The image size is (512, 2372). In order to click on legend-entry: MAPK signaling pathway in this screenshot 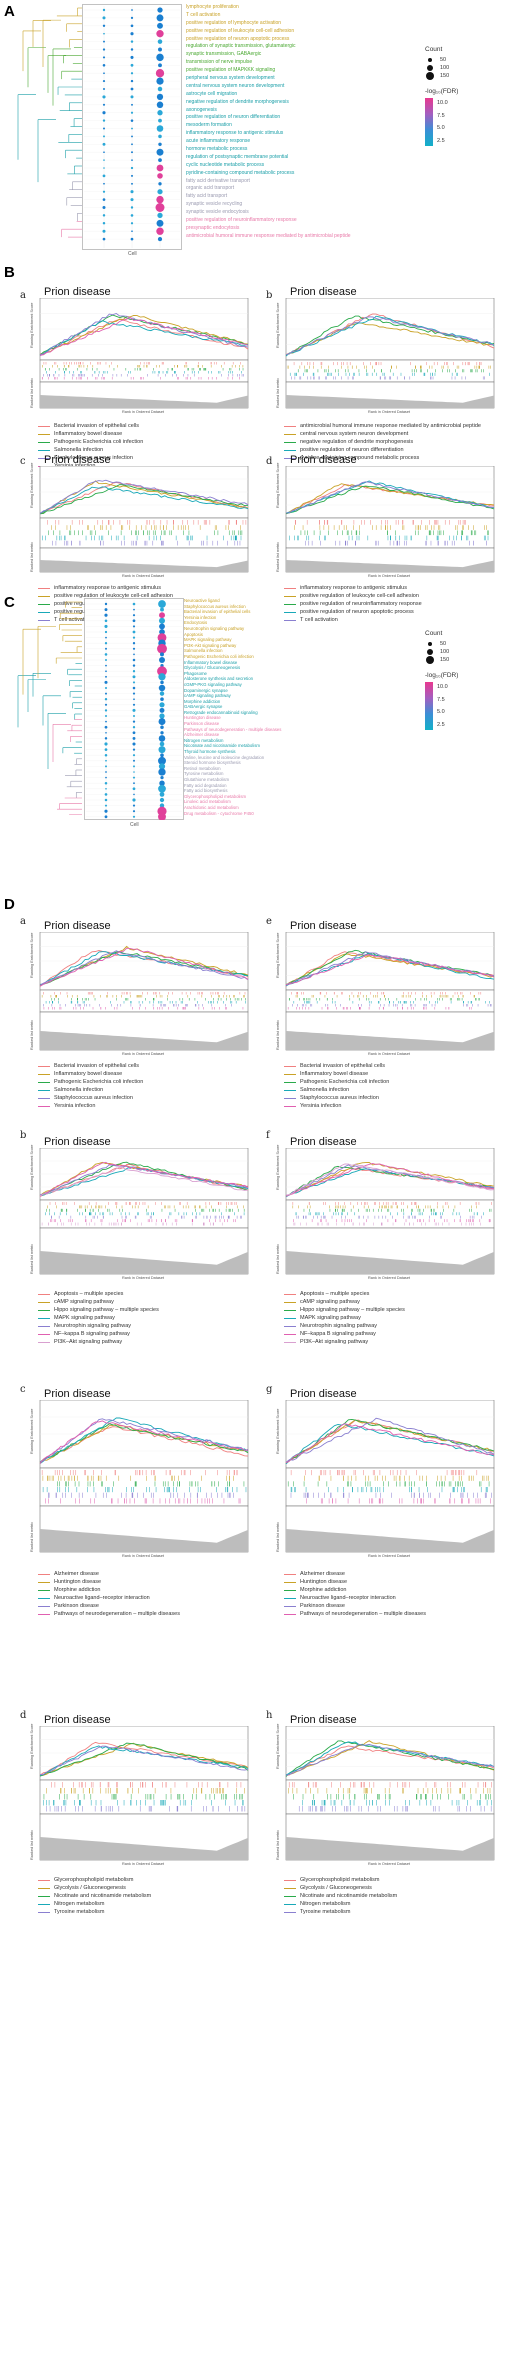, I will do `click(344, 1318)`.